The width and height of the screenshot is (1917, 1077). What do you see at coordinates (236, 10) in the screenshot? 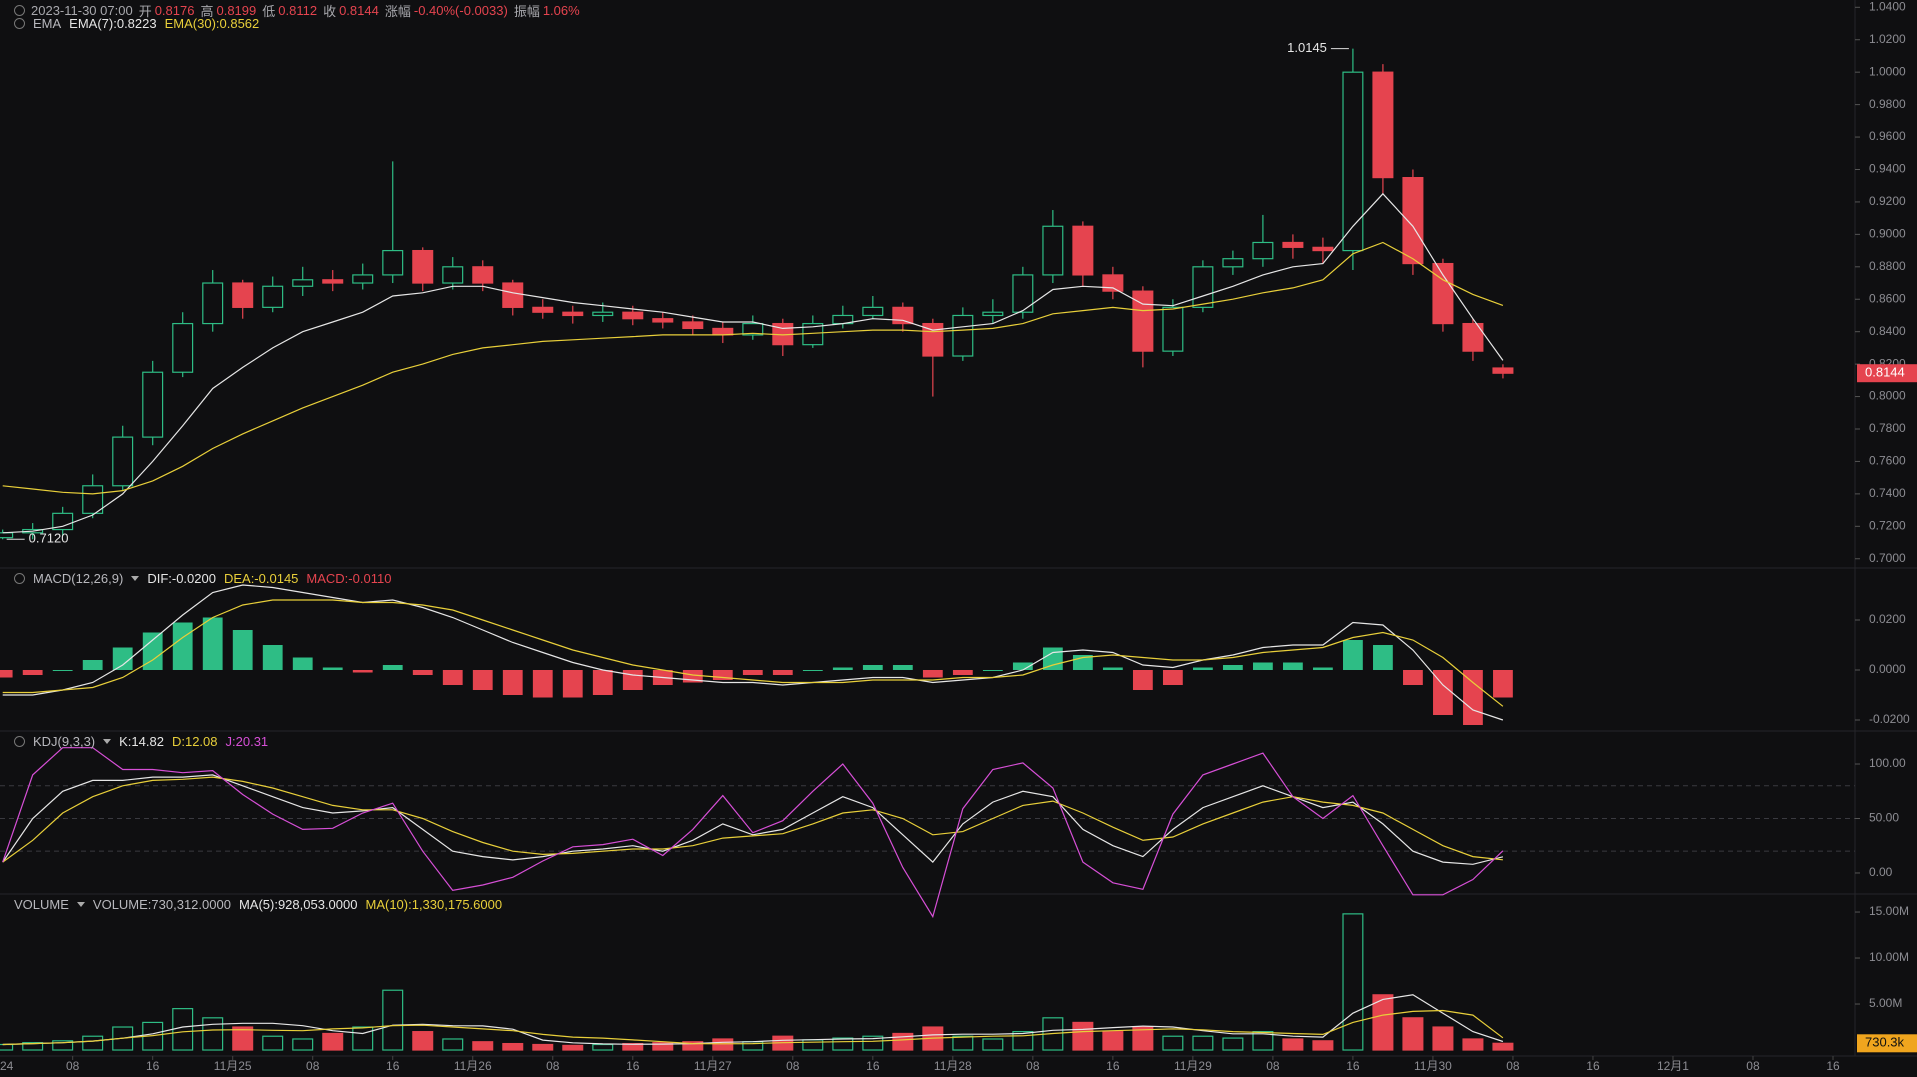
I see `field-value: 0.8199` at bounding box center [236, 10].